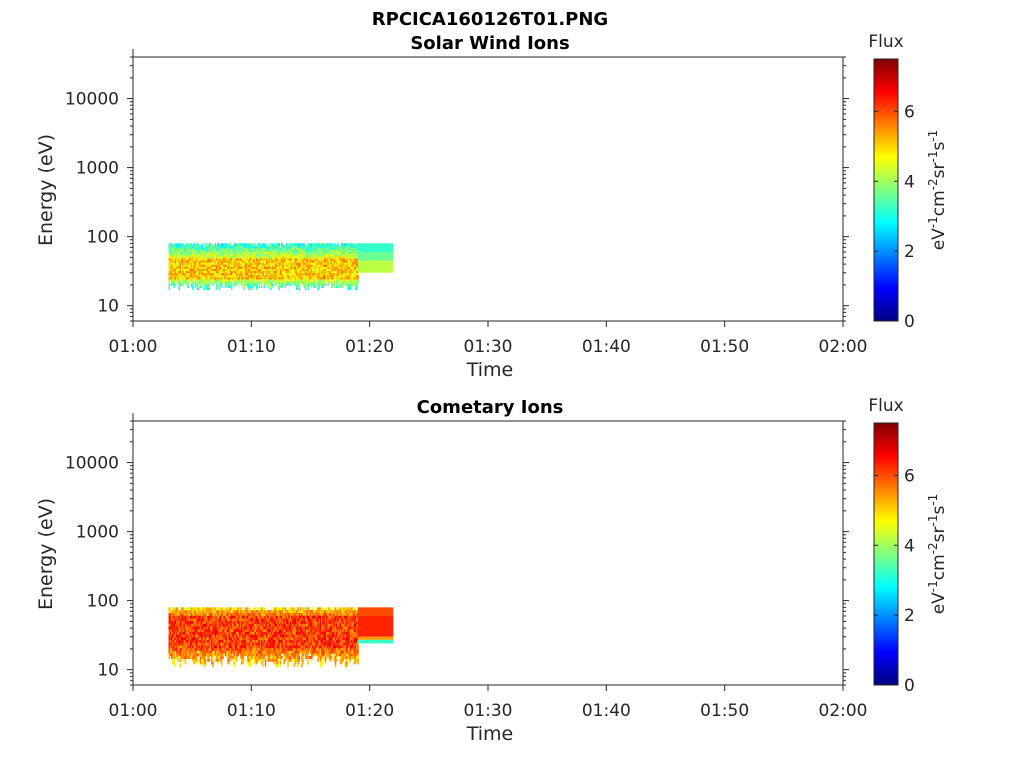 The height and width of the screenshot is (768, 1024). Describe the element at coordinates (490, 19) in the screenshot. I see `figure-title: RPCICA160126T01.PNG` at that location.